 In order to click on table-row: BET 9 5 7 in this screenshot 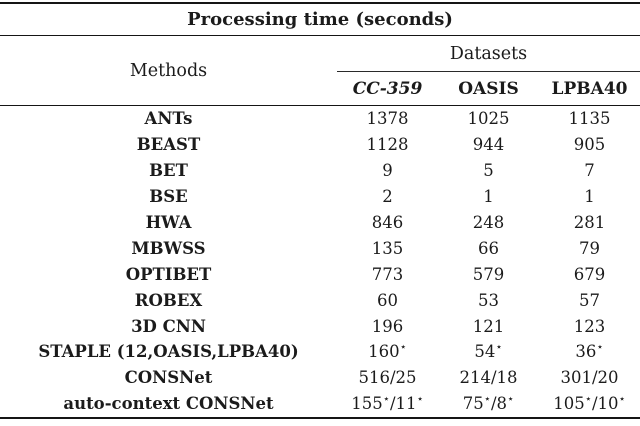, I will do `click(320, 171)`.